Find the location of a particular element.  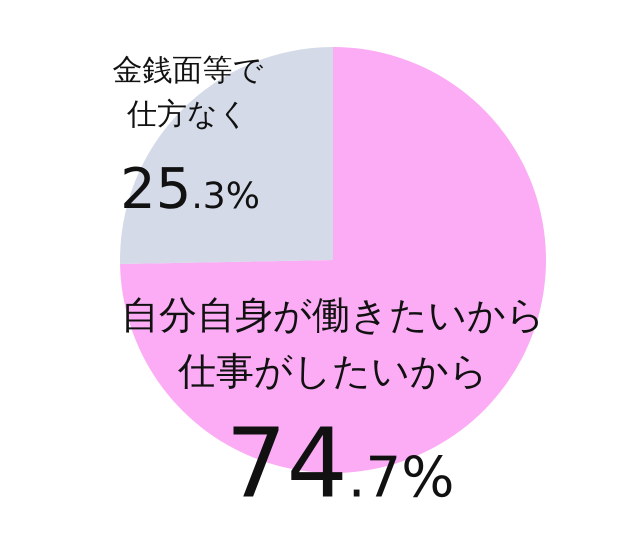

slice-label: 自分自身が働きたいから仕事がしたいから is located at coordinates (333, 342).